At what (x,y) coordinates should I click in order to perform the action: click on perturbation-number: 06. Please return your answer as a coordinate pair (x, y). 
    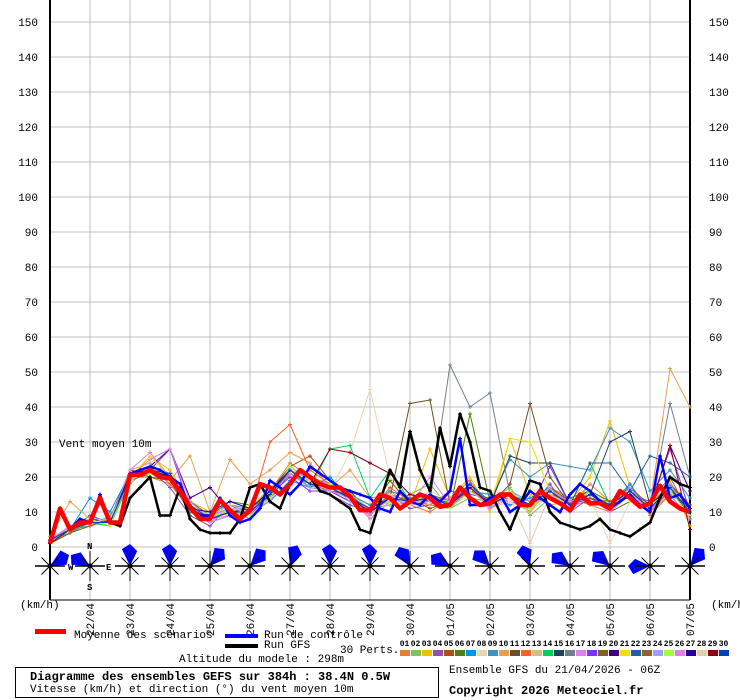
    Looking at the image, I should click on (459, 644).